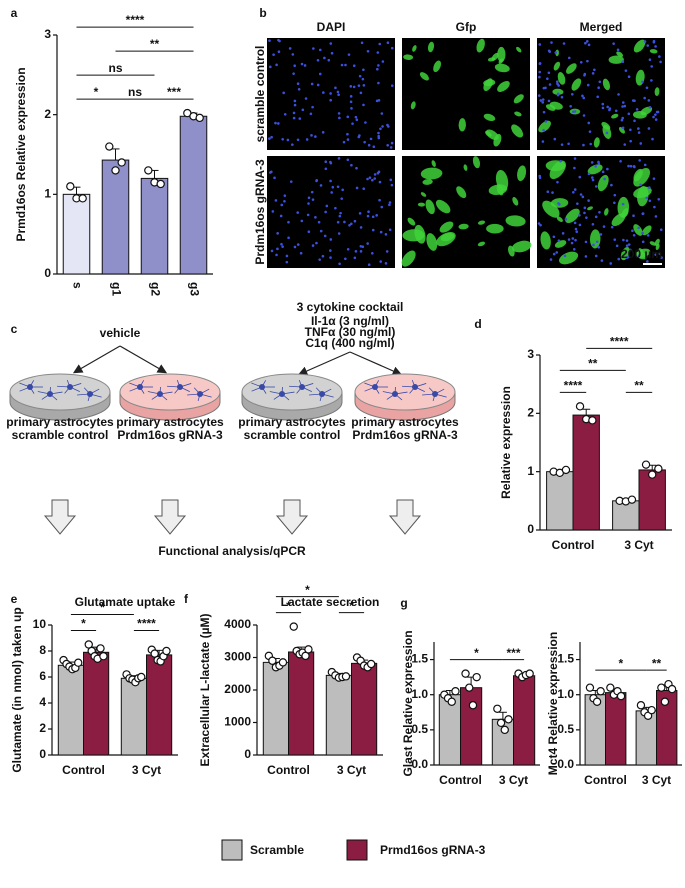 The width and height of the screenshot is (685, 888). Describe the element at coordinates (194, 289) in the screenshot. I see `x-tick-label: g3` at that location.